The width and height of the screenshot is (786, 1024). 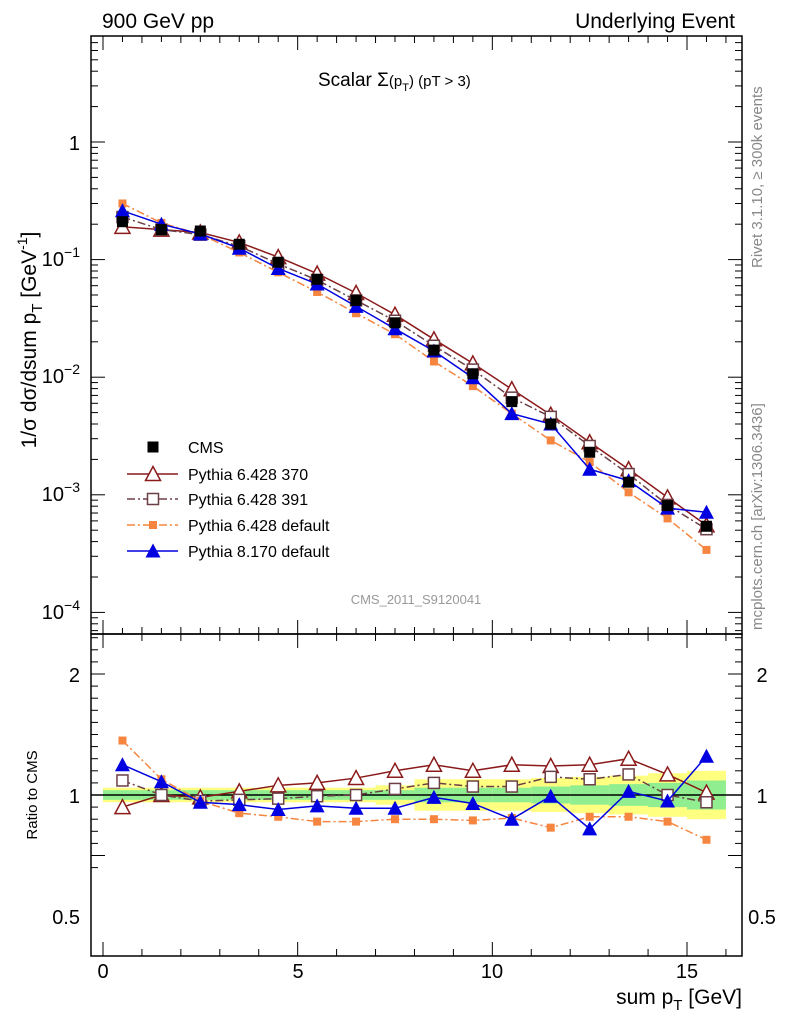 I want to click on xtick-labels: 0 5 10 15, so click(x=397, y=972).